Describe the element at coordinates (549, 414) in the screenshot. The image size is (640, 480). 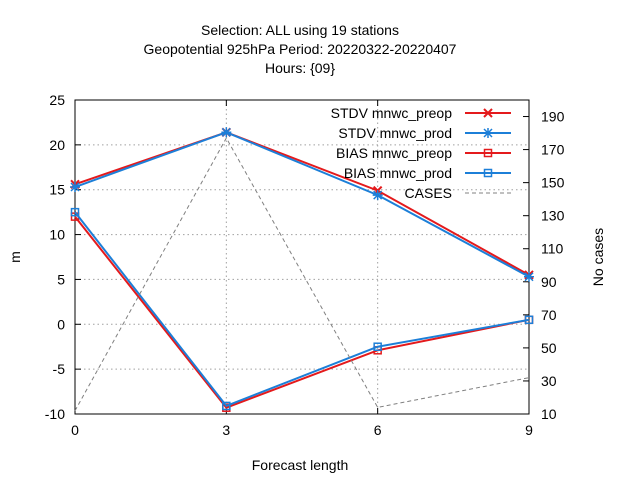
I see `y2-tick-label: 10` at that location.